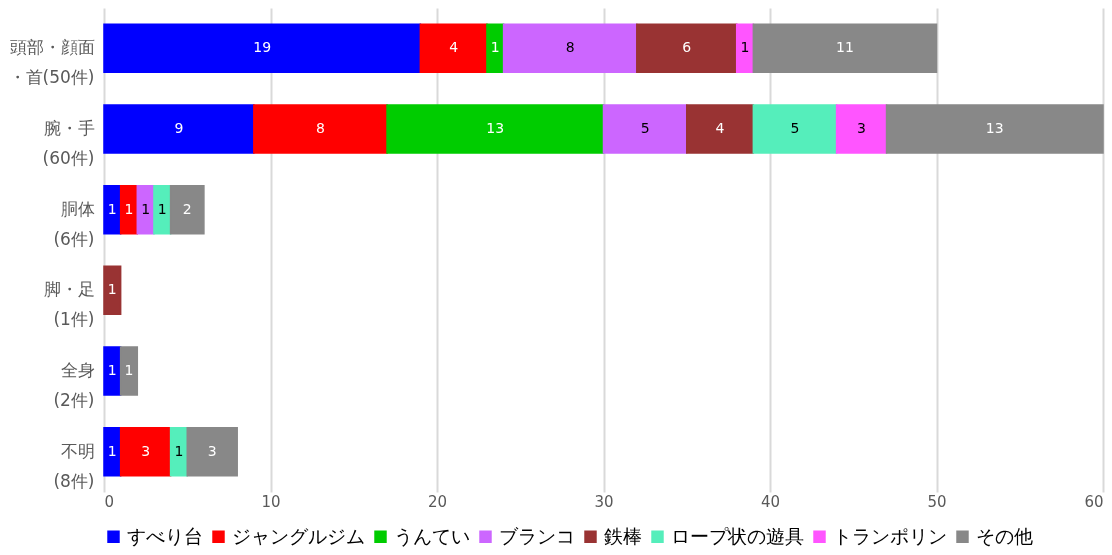  What do you see at coordinates (537, 535) in the screenshot?
I see `legend-label: ブランコ` at bounding box center [537, 535].